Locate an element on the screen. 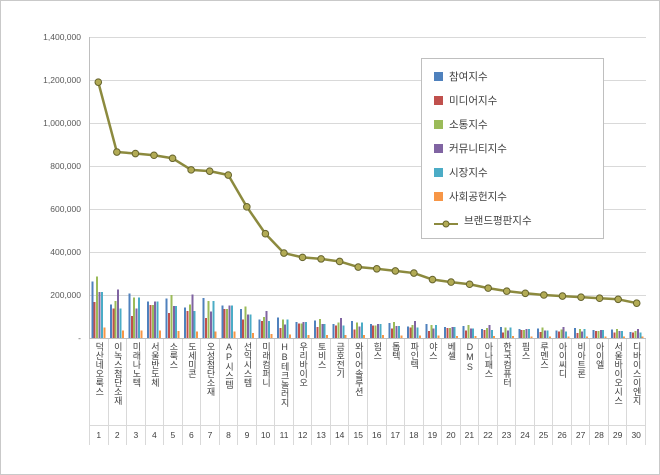 The height and width of the screenshot is (475, 660). legend-item-market: 시장지수 is located at coordinates (512, 172).